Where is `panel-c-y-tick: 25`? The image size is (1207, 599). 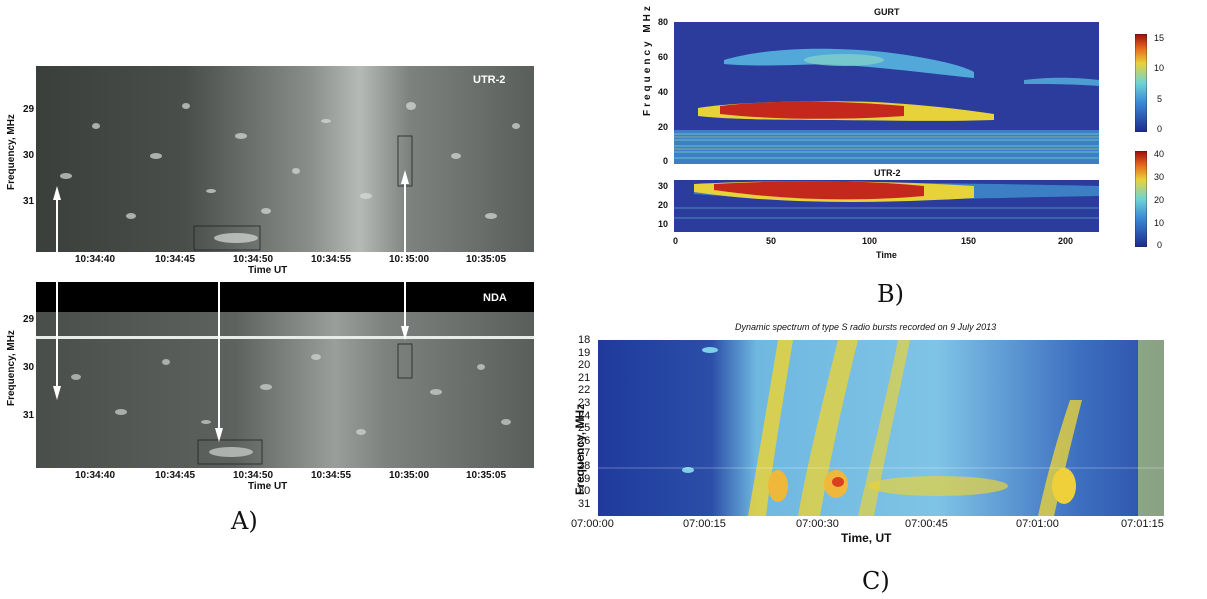 panel-c-y-tick: 25 is located at coordinates (584, 428).